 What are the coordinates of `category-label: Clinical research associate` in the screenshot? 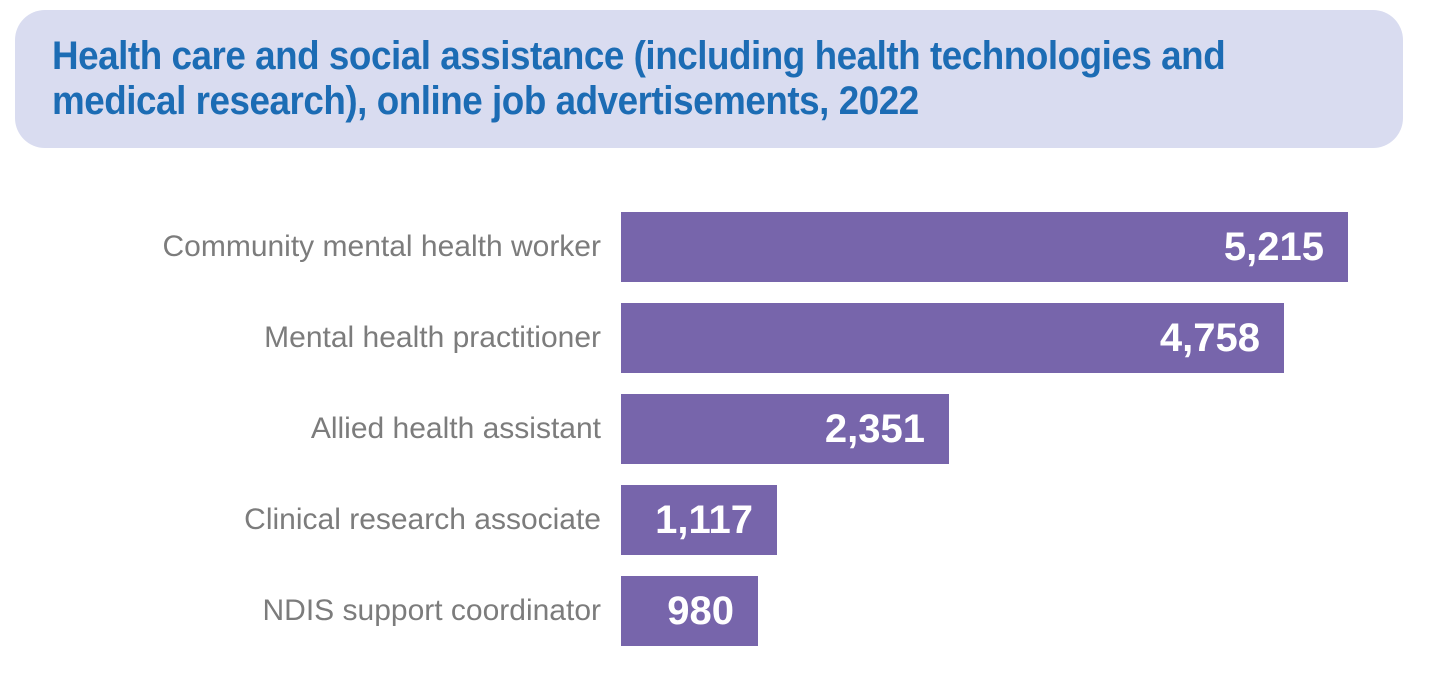 It's located at (422, 519).